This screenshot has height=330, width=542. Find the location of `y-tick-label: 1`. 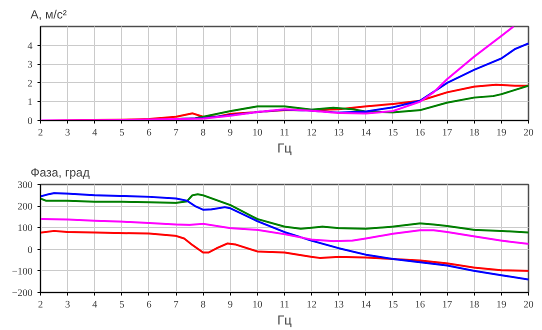

y-tick-label: 1 is located at coordinates (30, 102).